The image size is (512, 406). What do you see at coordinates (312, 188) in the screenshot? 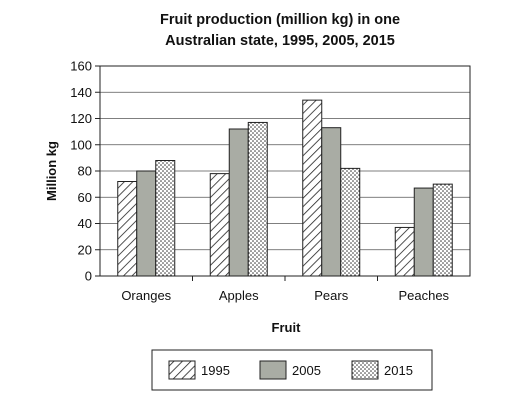
I see `bar-1995-pears` at bounding box center [312, 188].